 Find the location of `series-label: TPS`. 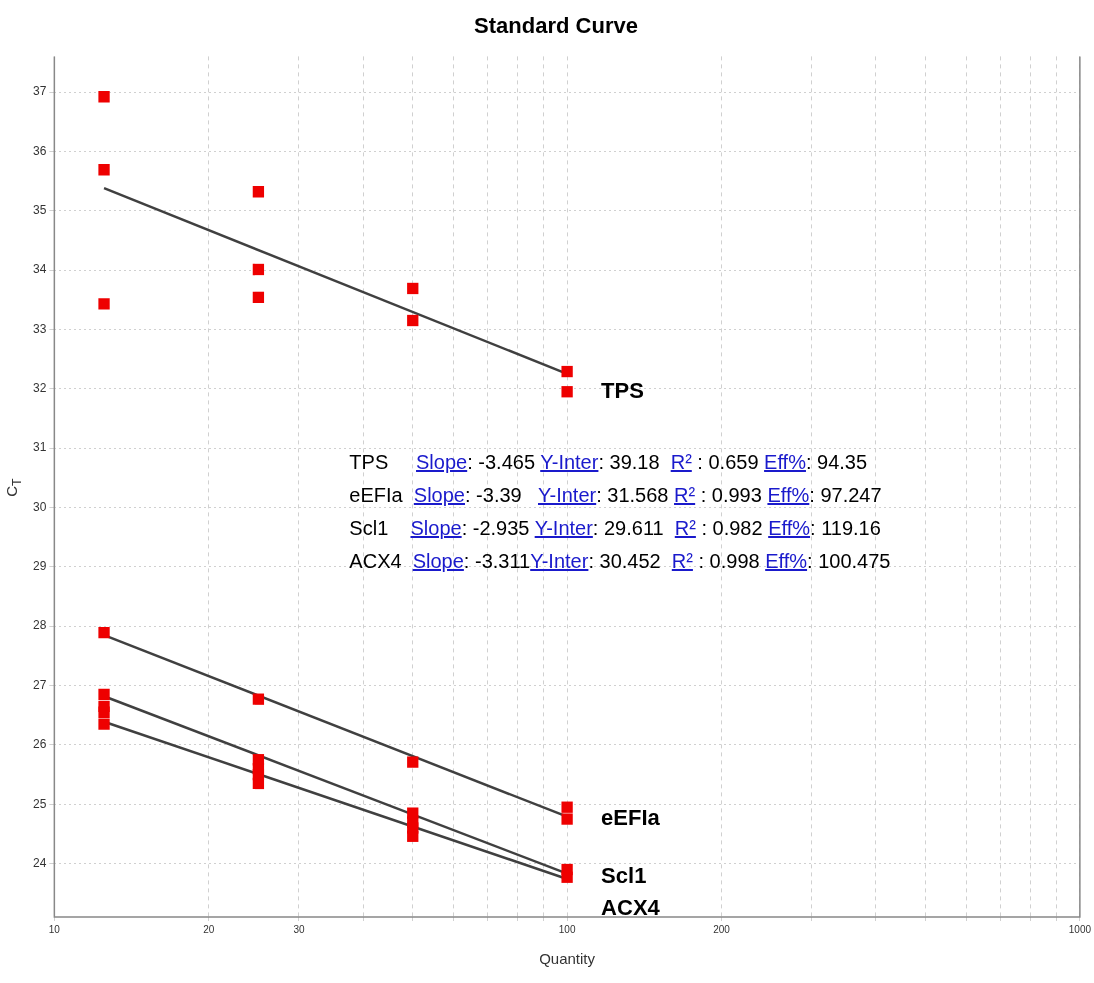

series-label: TPS is located at coordinates (622, 390).